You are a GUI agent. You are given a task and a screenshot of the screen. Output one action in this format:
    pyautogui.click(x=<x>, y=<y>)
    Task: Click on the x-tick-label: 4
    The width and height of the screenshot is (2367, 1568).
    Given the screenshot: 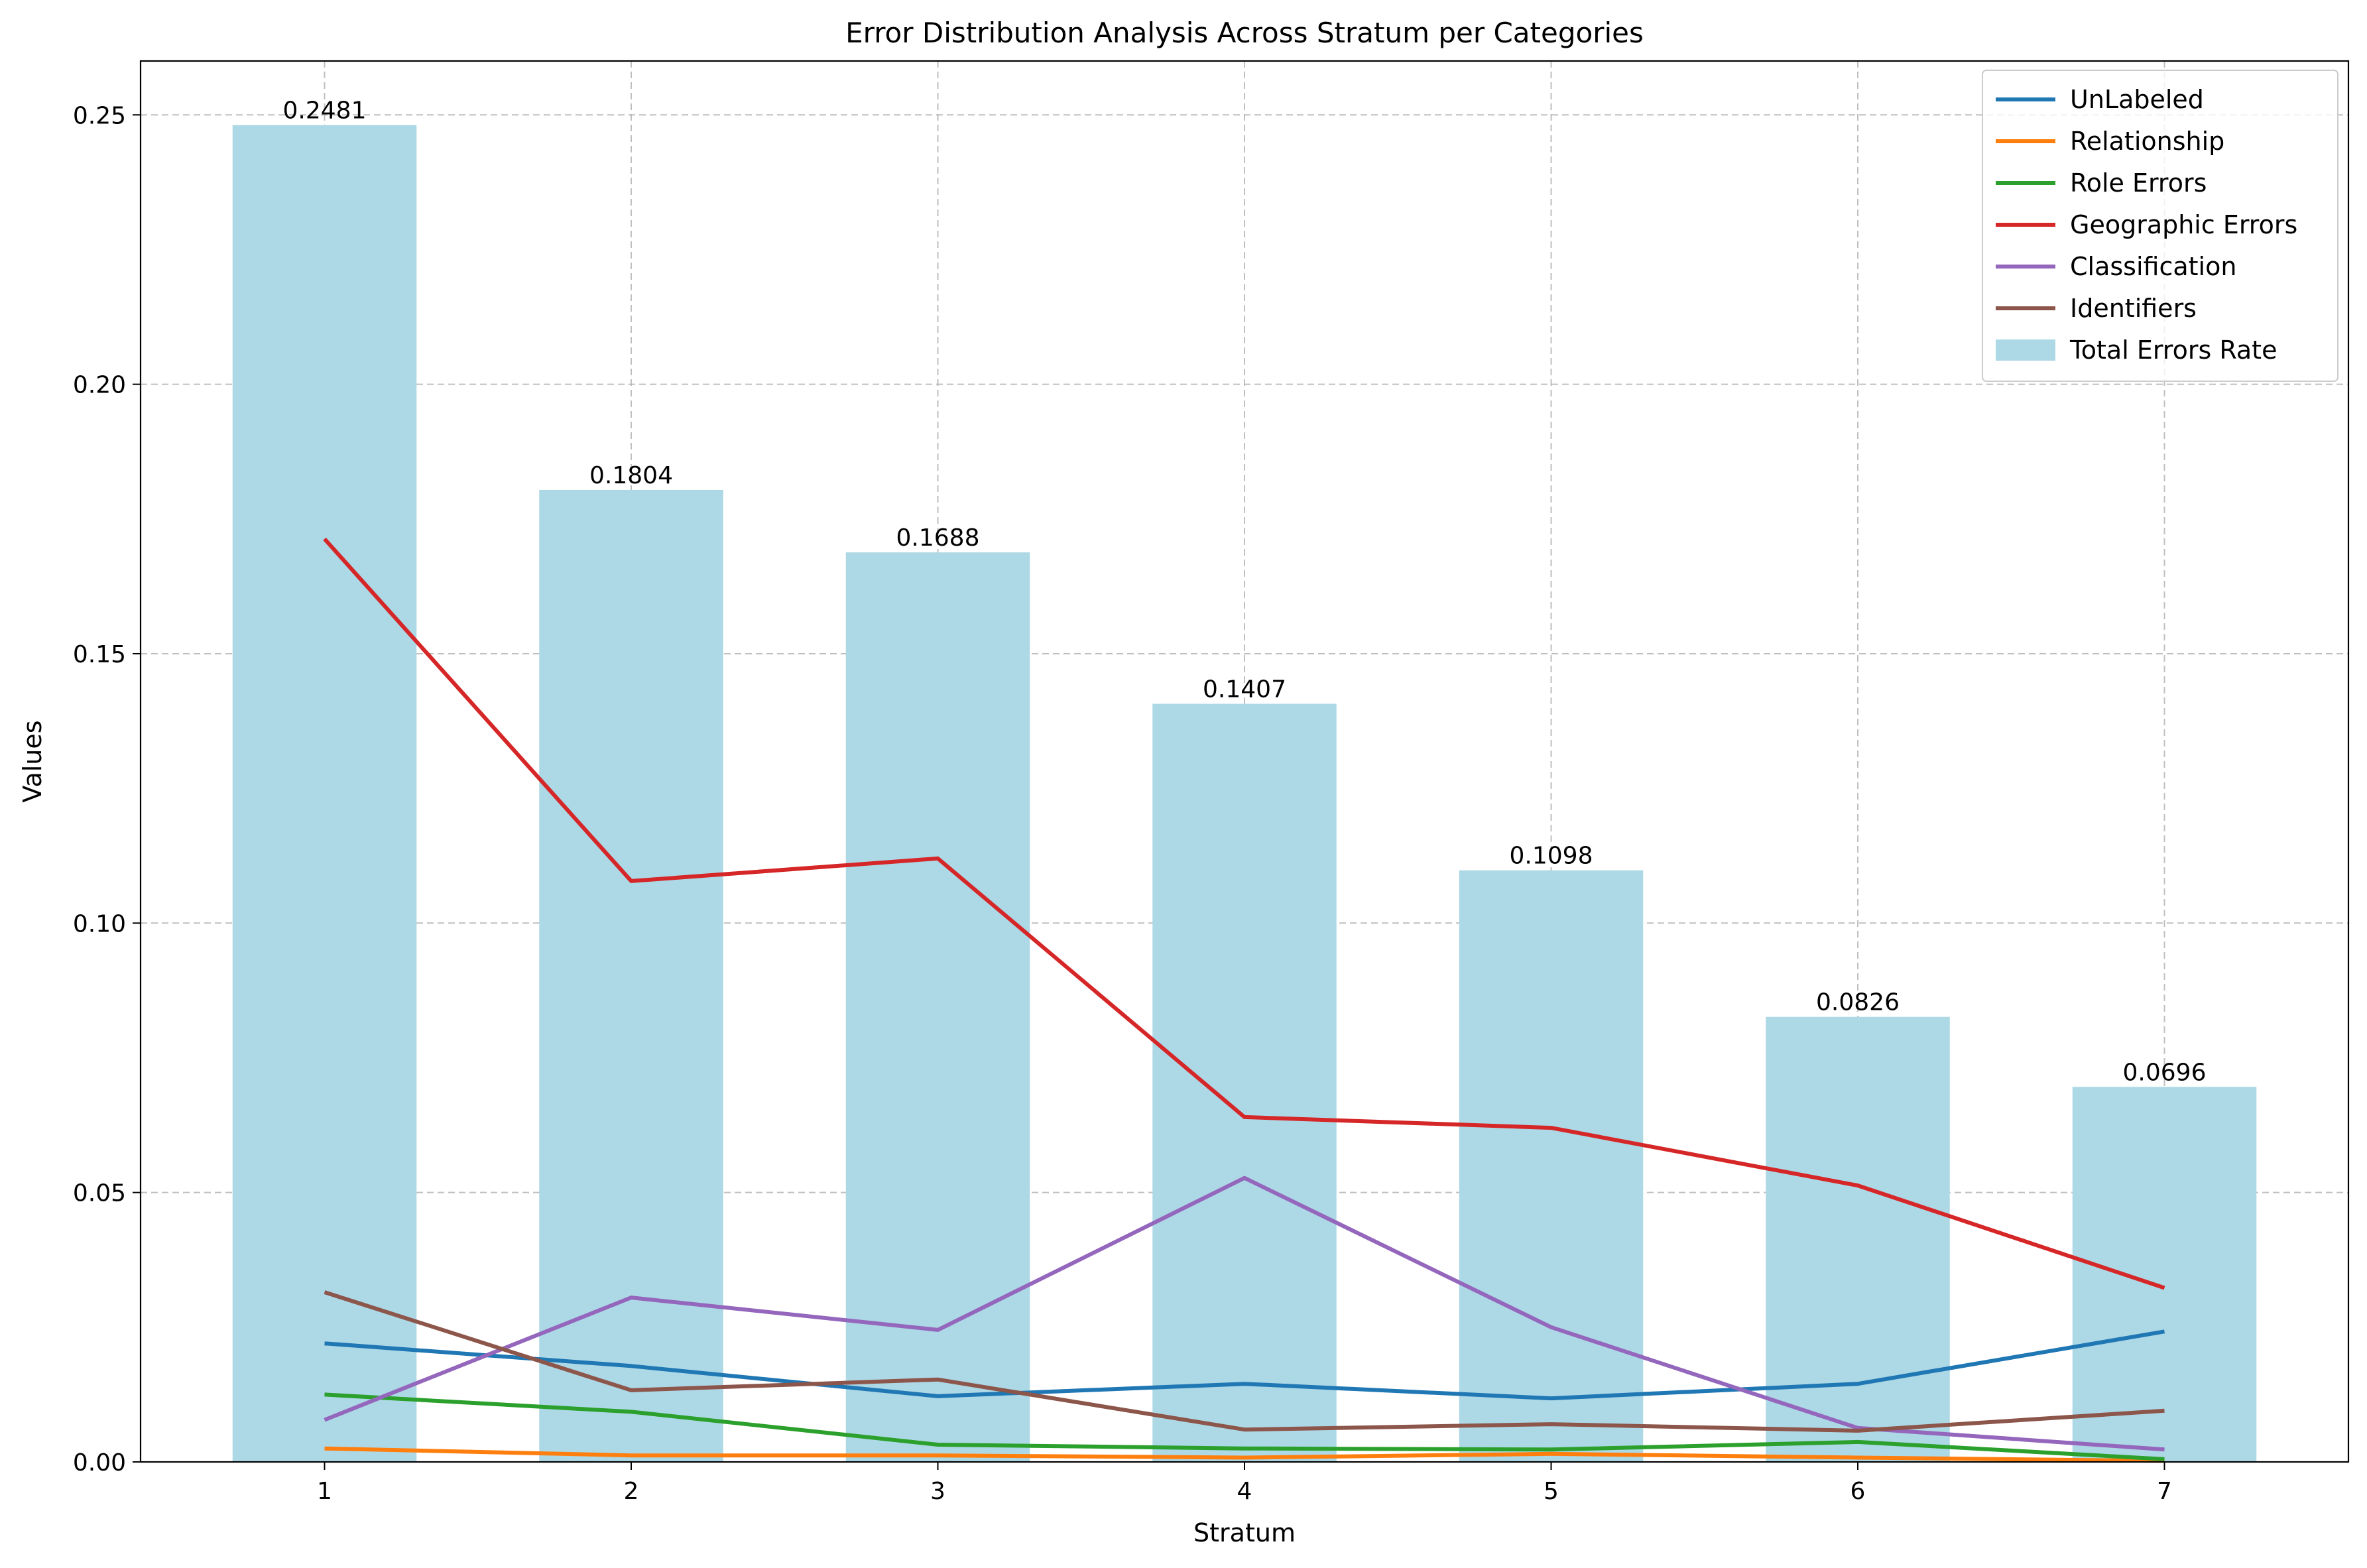 What is the action you would take?
    pyautogui.click(x=1244, y=1491)
    